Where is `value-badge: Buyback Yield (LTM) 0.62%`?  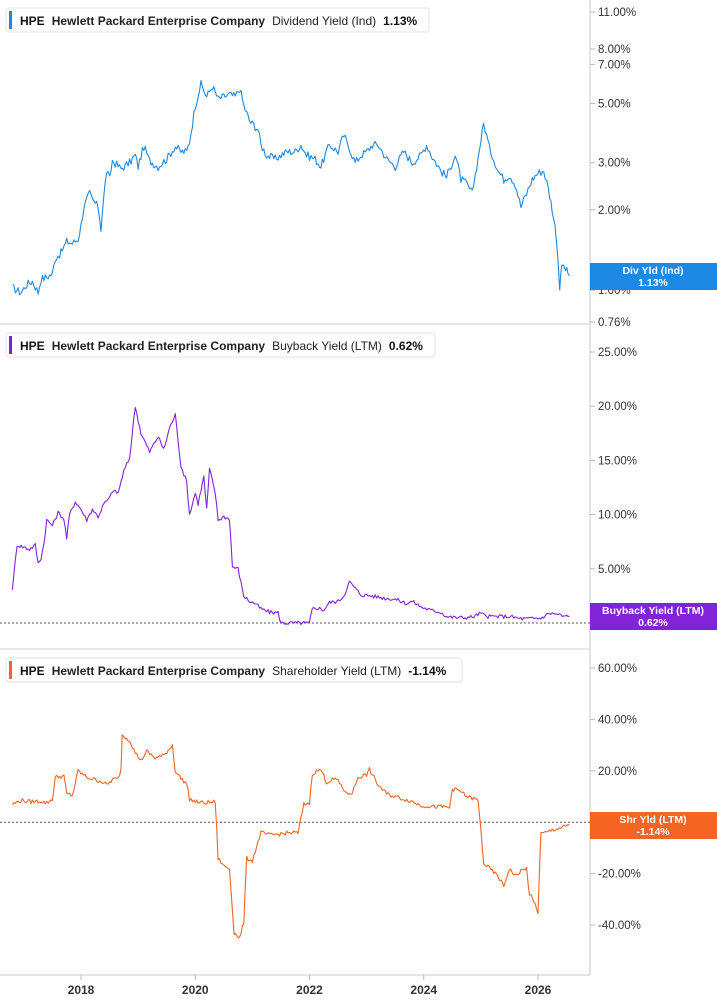 value-badge: Buyback Yield (LTM) 0.62% is located at coordinates (653, 616).